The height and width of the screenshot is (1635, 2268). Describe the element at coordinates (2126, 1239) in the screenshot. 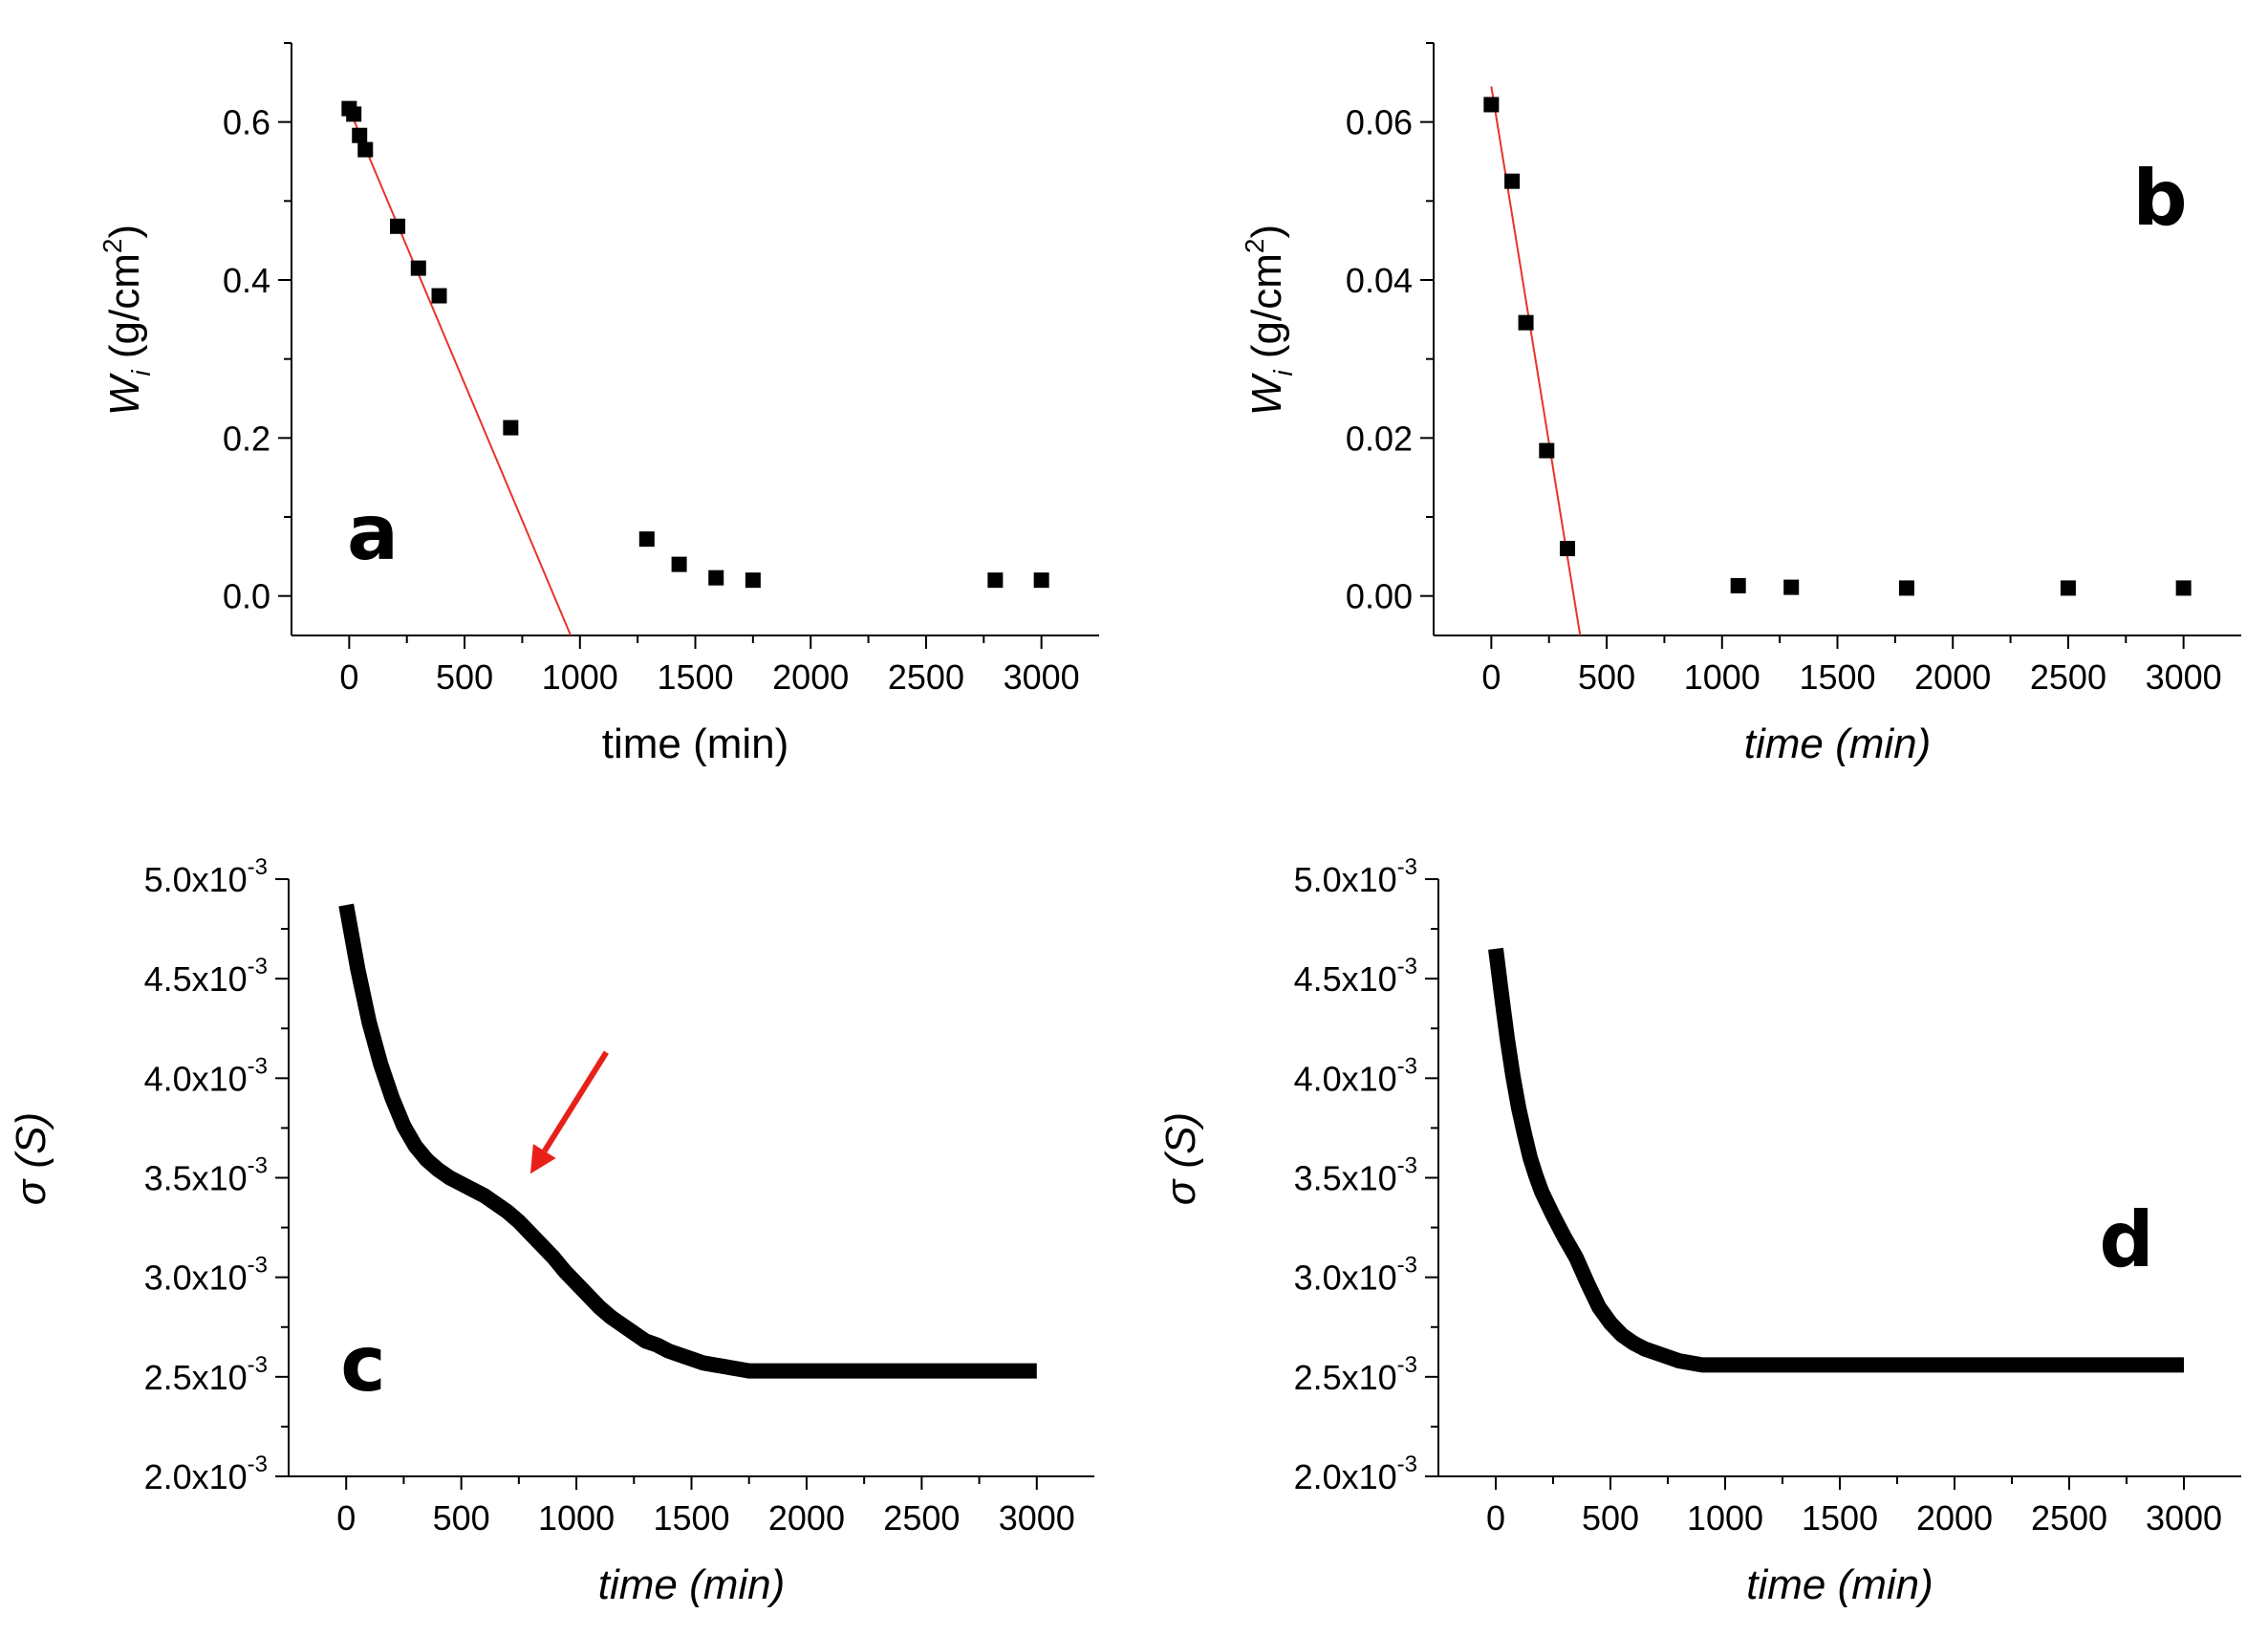

I see `panel-label: d` at that location.